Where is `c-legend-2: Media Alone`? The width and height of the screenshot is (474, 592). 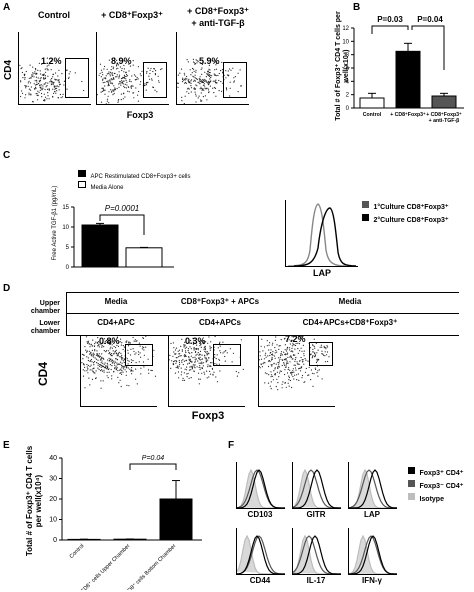
c-legend-2: Media Alone is located at coordinates (100, 185).